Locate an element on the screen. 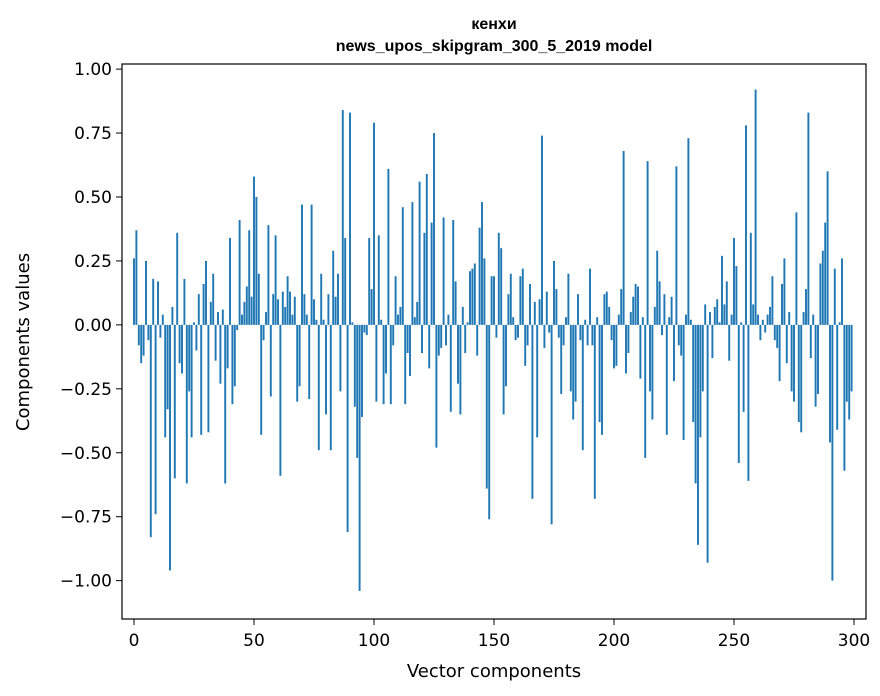 The width and height of the screenshot is (880, 696). y-axis-ticks: 1.00 0.75 0.50 0.25 0.00 −0.25 −0.50 −0.75 −1.00 is located at coordinates (91, 326).